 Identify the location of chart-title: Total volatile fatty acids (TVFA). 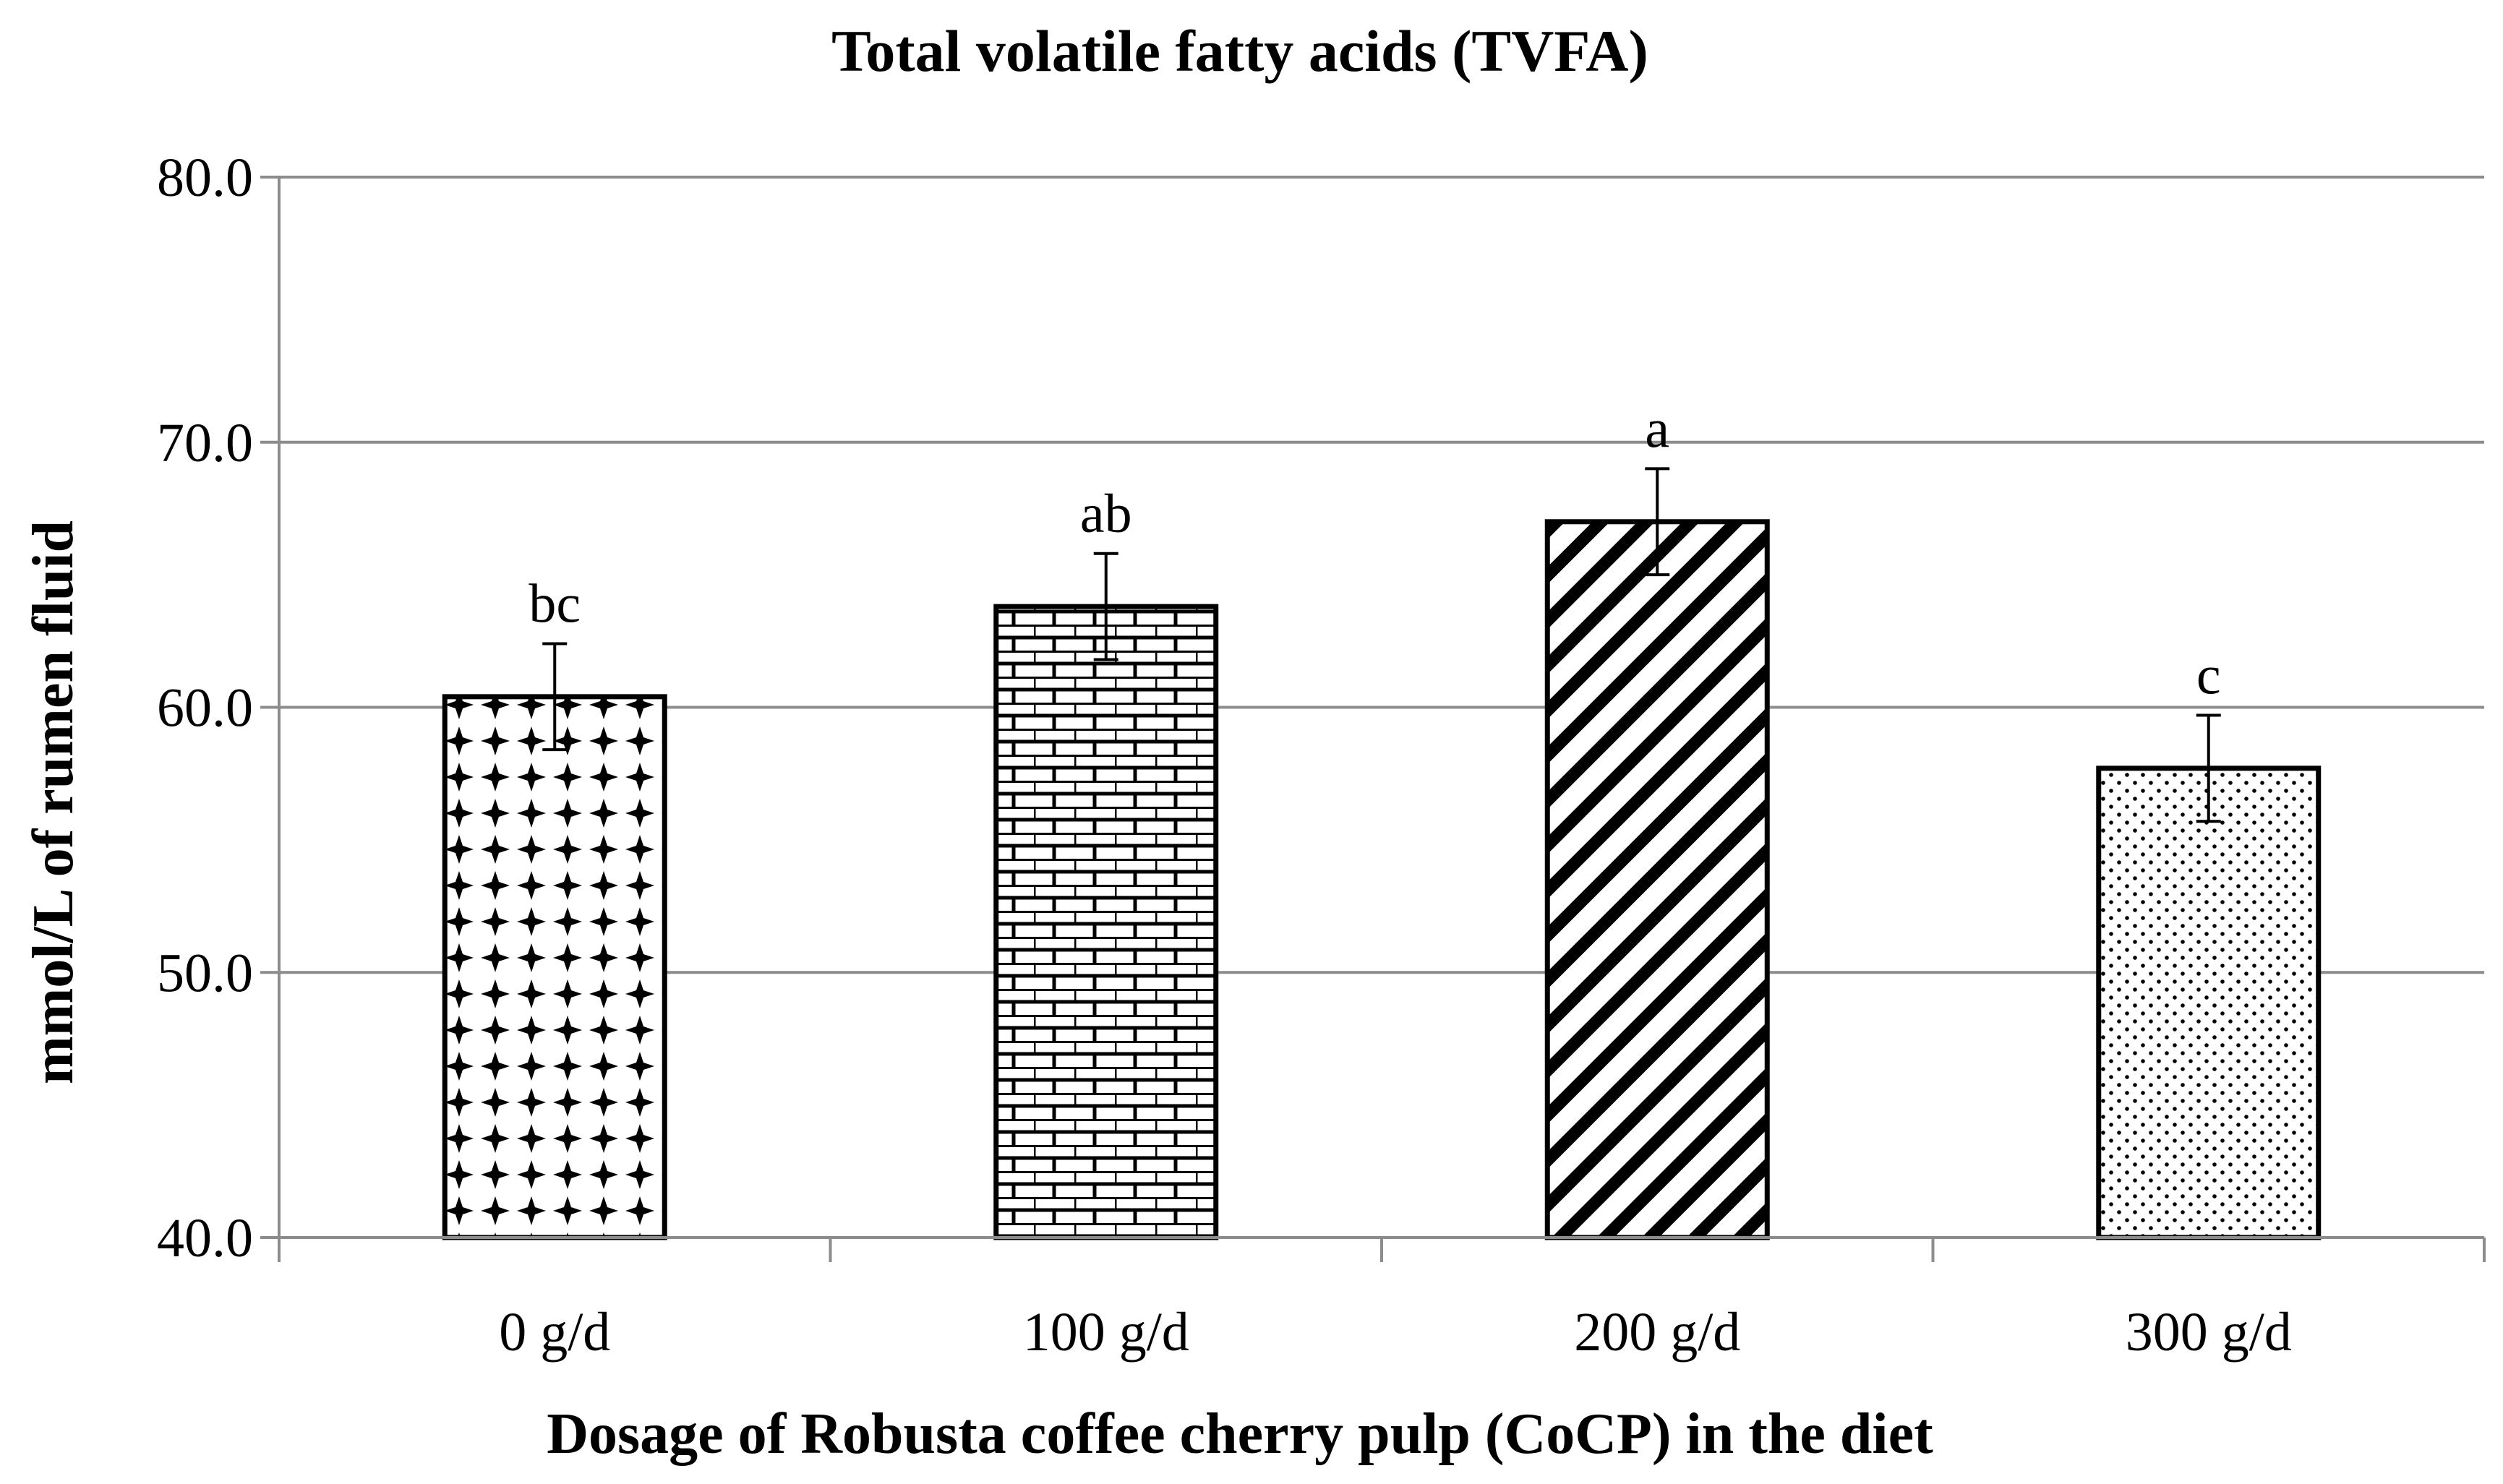
(1239, 51).